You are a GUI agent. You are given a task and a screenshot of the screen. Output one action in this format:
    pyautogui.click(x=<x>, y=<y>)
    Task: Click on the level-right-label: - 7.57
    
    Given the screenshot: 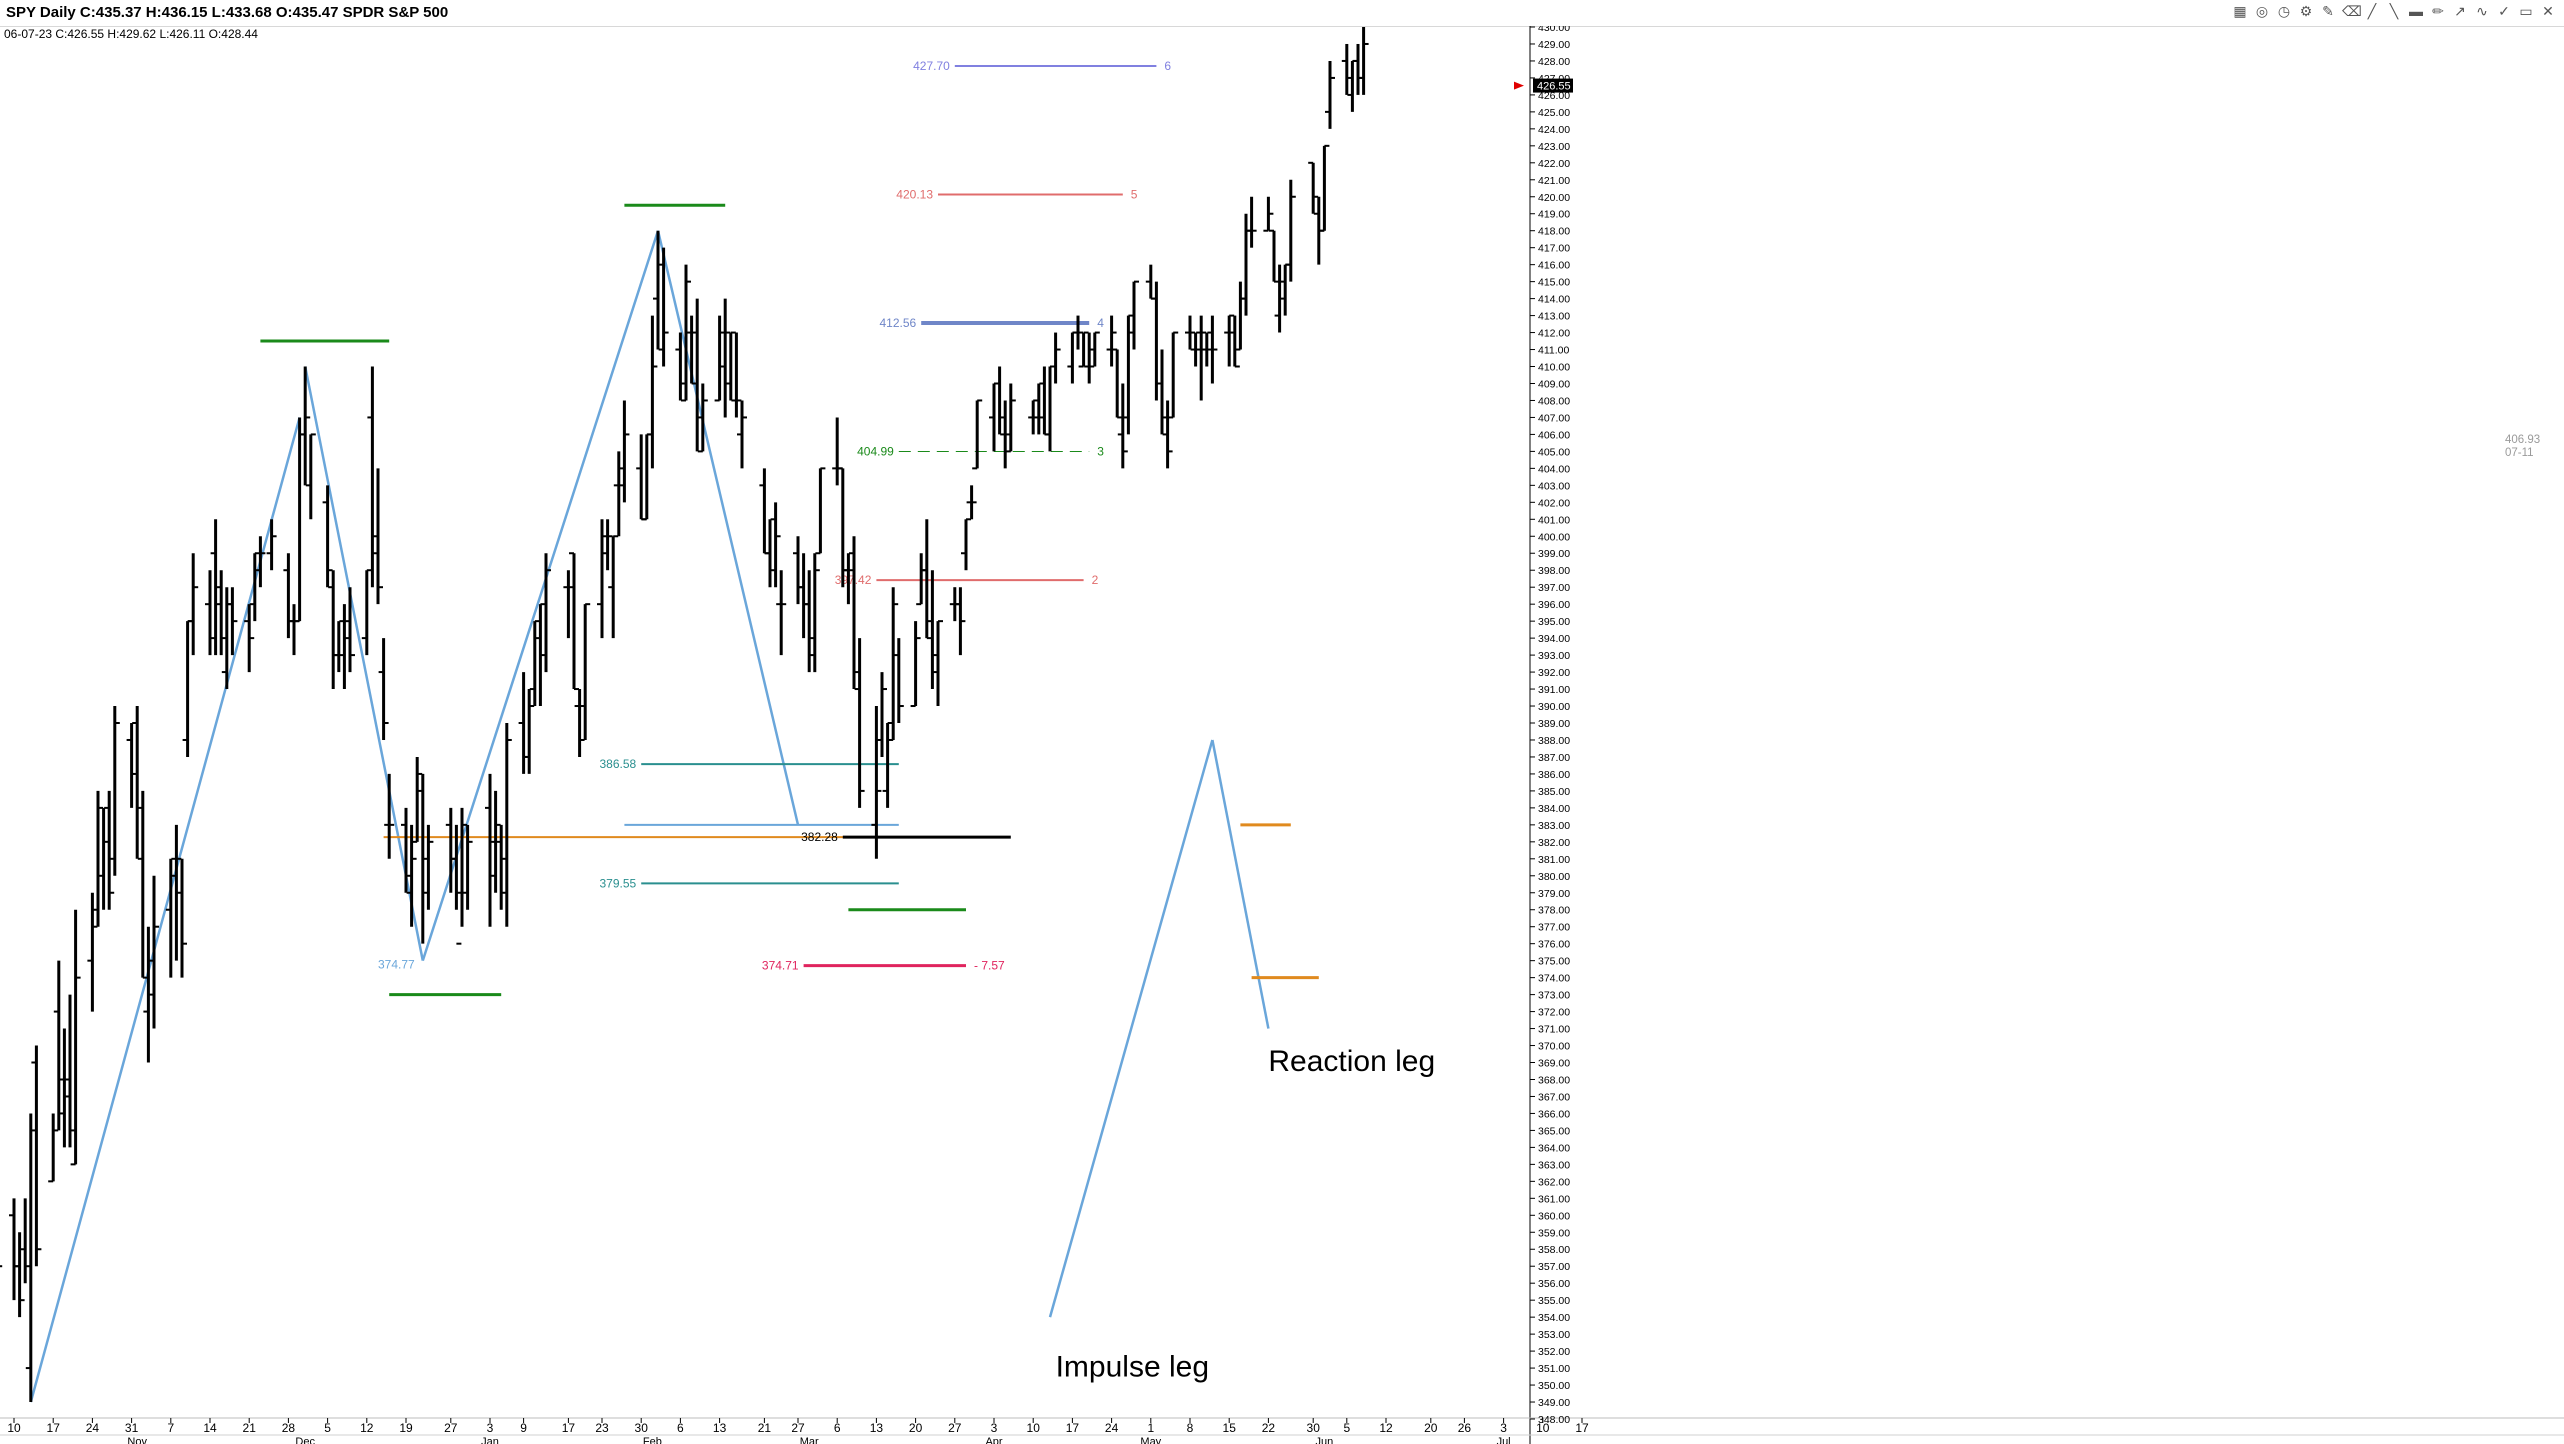 What is the action you would take?
    pyautogui.click(x=989, y=966)
    